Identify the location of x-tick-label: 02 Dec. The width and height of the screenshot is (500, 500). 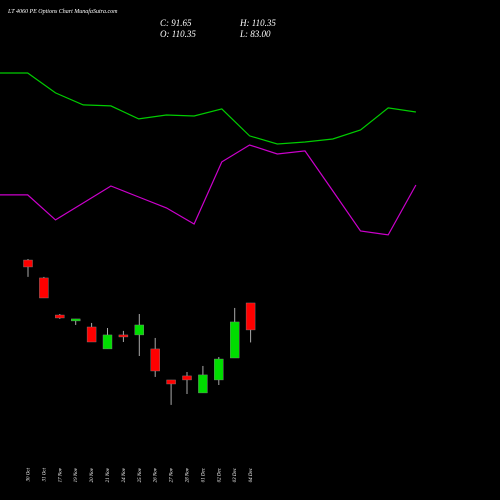
(219, 474).